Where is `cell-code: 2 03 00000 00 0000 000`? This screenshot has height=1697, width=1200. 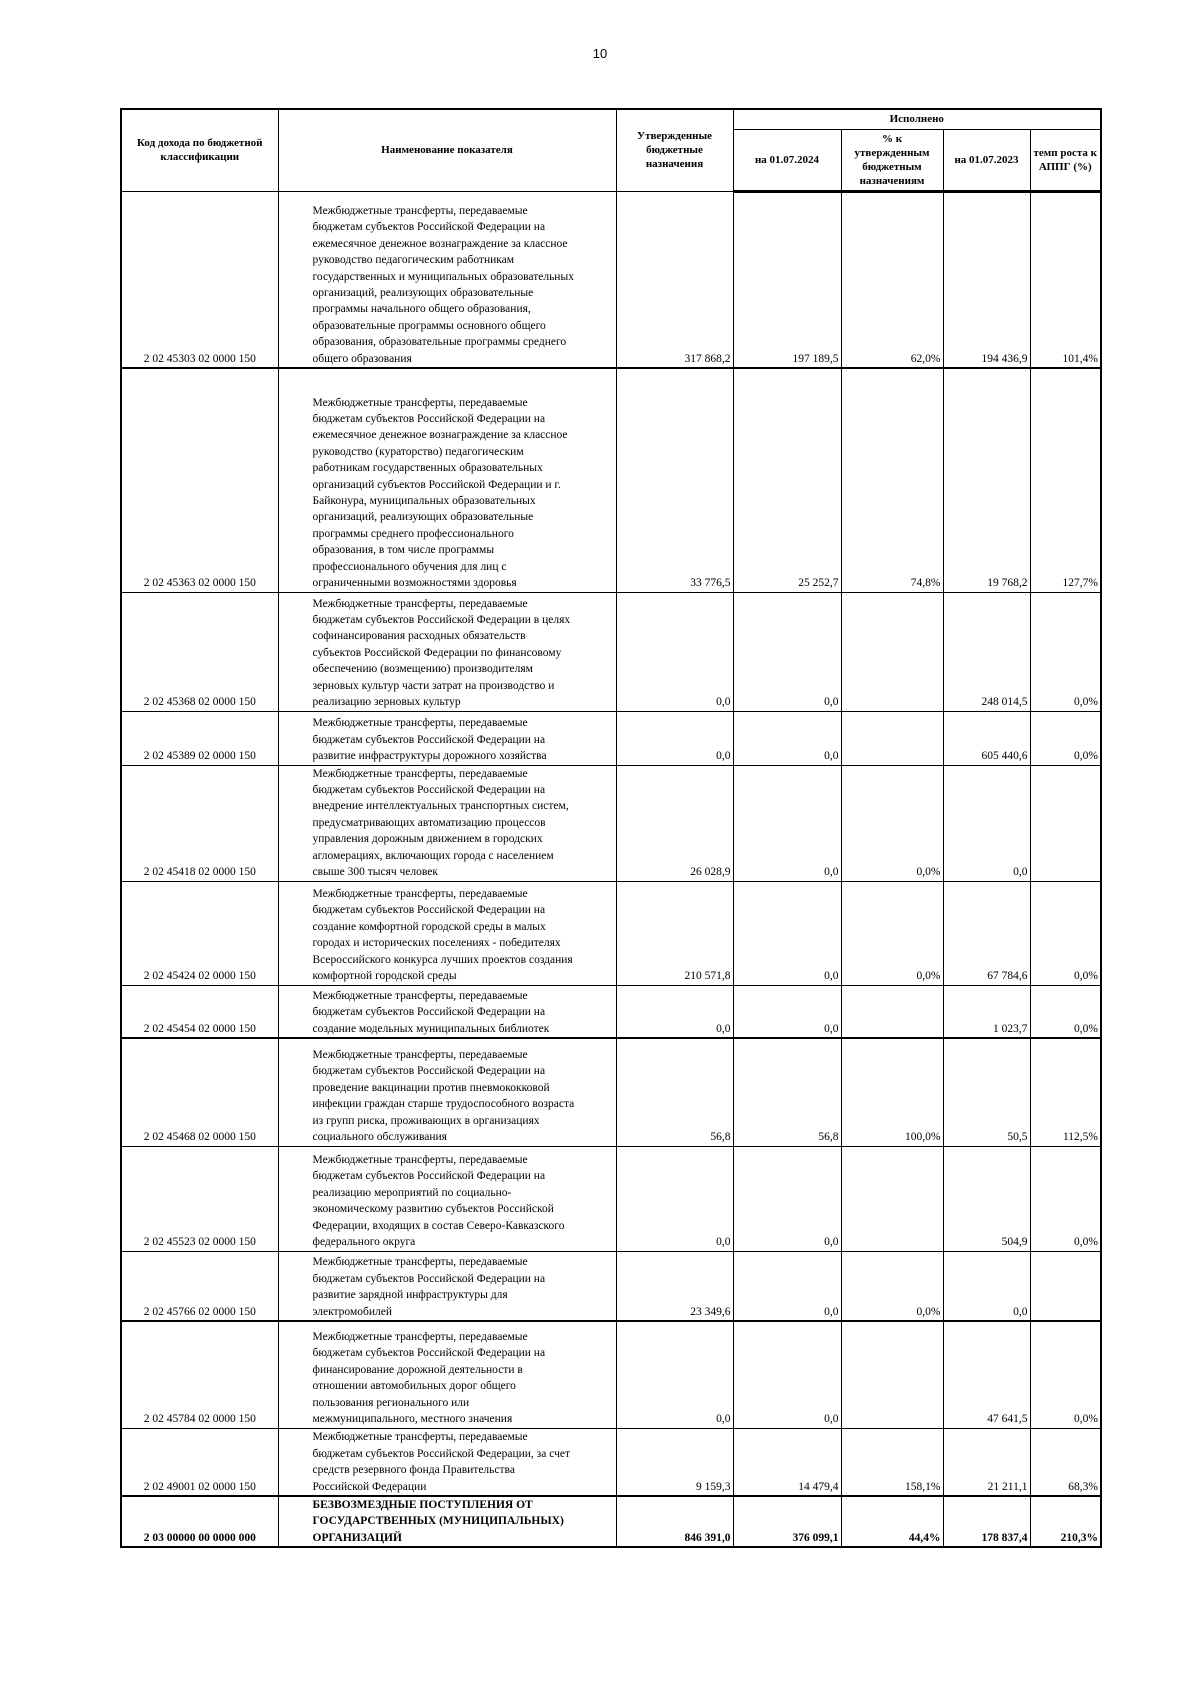
cell-code: 2 03 00000 00 0000 000 is located at coordinates (199, 1521).